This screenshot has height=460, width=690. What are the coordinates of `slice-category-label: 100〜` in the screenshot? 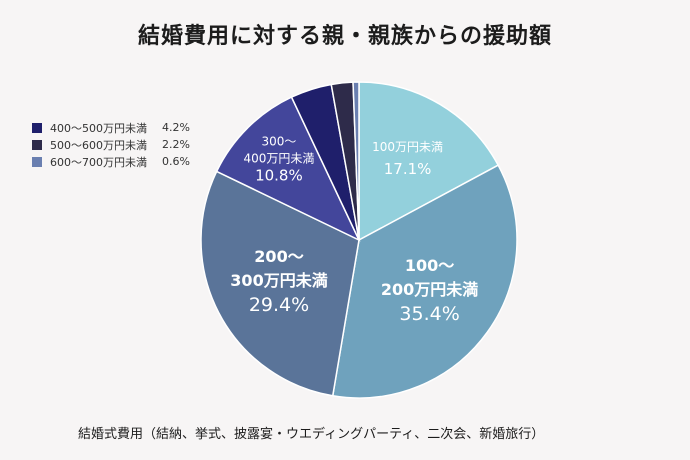 It's located at (429, 265).